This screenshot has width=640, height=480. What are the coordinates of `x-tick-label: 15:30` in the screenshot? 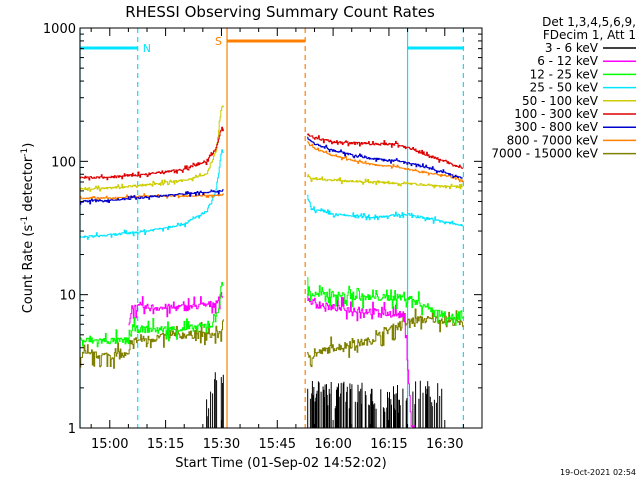 It's located at (221, 444).